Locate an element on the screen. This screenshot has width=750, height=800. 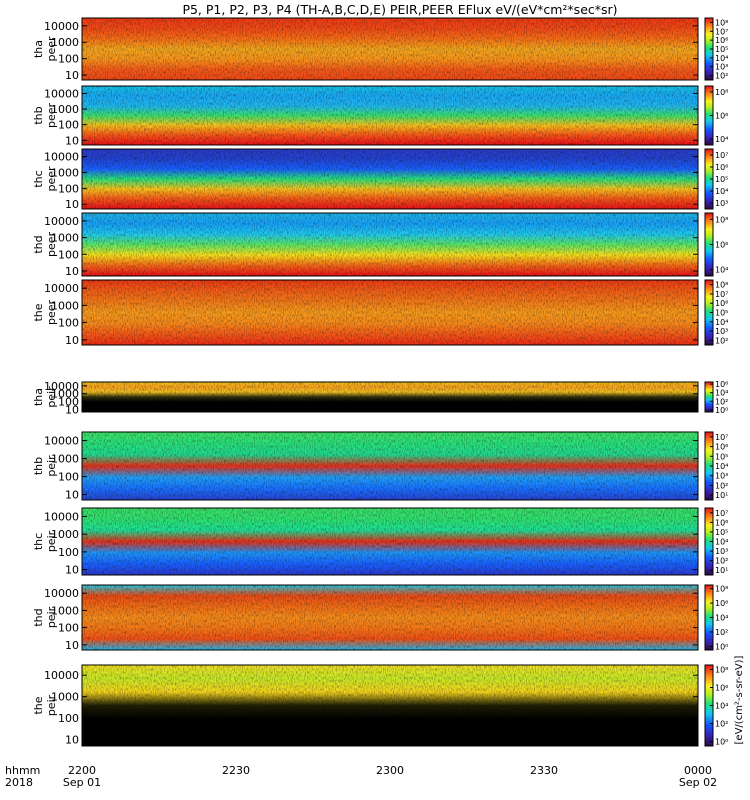
x-tick-date-label: Sep 01 is located at coordinates (82, 782).